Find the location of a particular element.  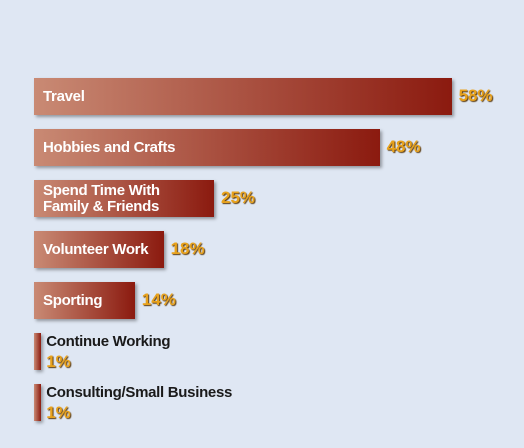

category-label: Hobbies and Crafts is located at coordinates (109, 147).